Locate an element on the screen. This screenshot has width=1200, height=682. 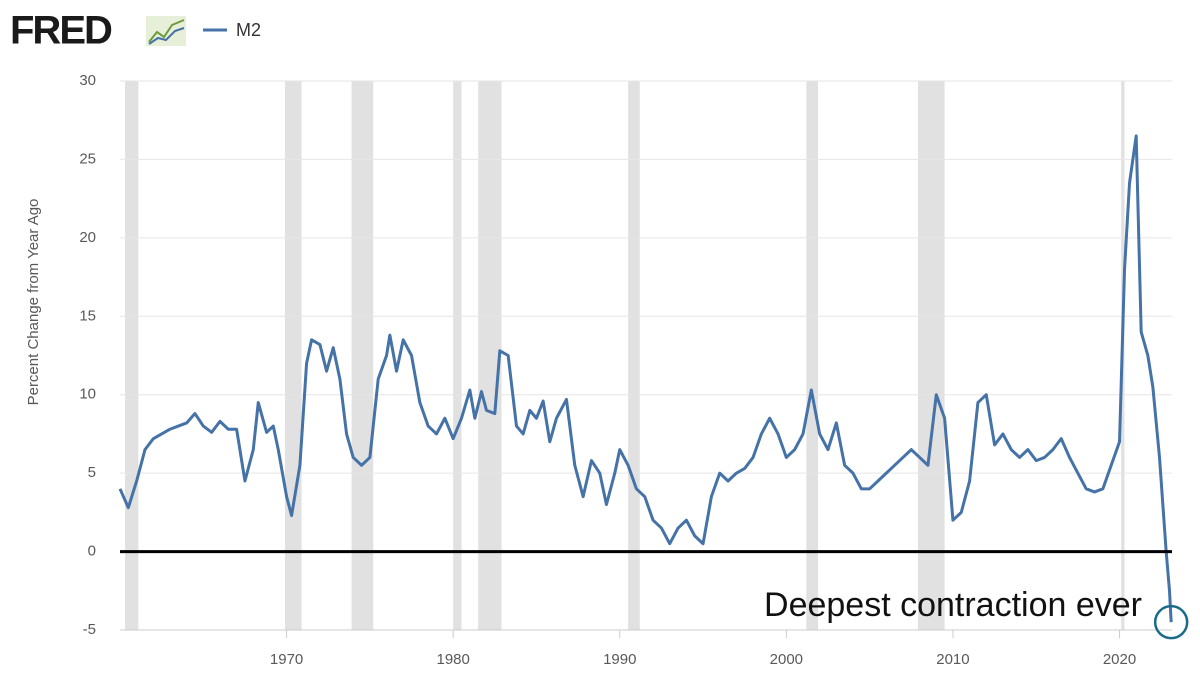
y-tick-label: 30 is located at coordinates (87, 80).